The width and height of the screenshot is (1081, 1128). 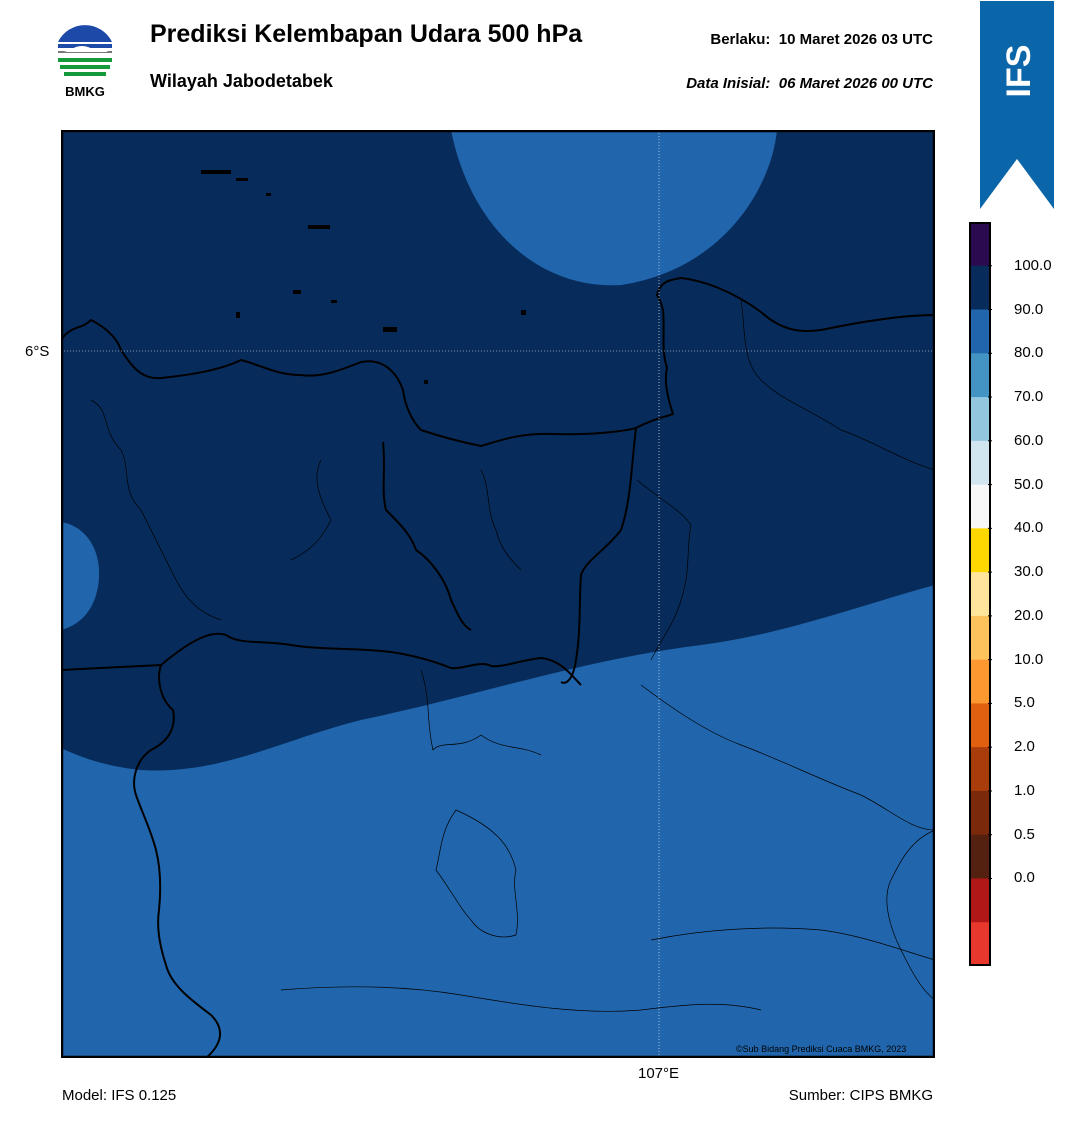 What do you see at coordinates (1024, 834) in the screenshot?
I see `colorbar-tick-label: 0.5` at bounding box center [1024, 834].